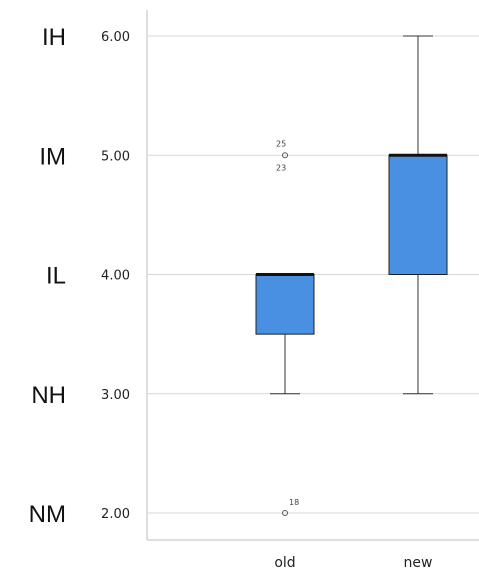  I want to click on level-label: IM, so click(52, 156).